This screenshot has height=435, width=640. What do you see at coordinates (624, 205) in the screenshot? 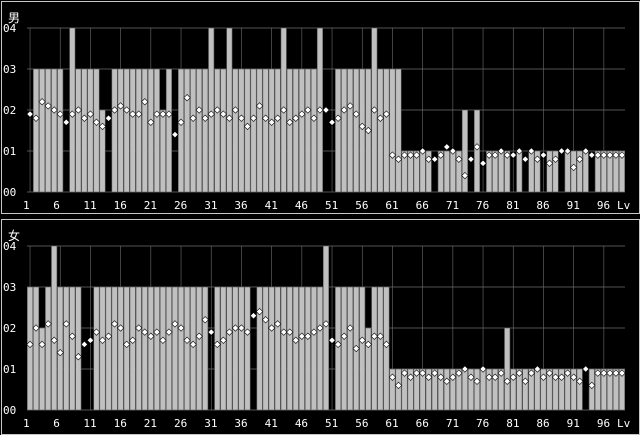
I see `x-axis-unit: Lv` at bounding box center [624, 205].